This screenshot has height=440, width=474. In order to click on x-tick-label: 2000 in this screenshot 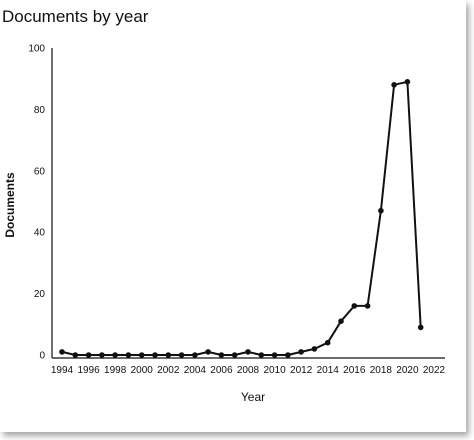, I will do `click(142, 370)`.